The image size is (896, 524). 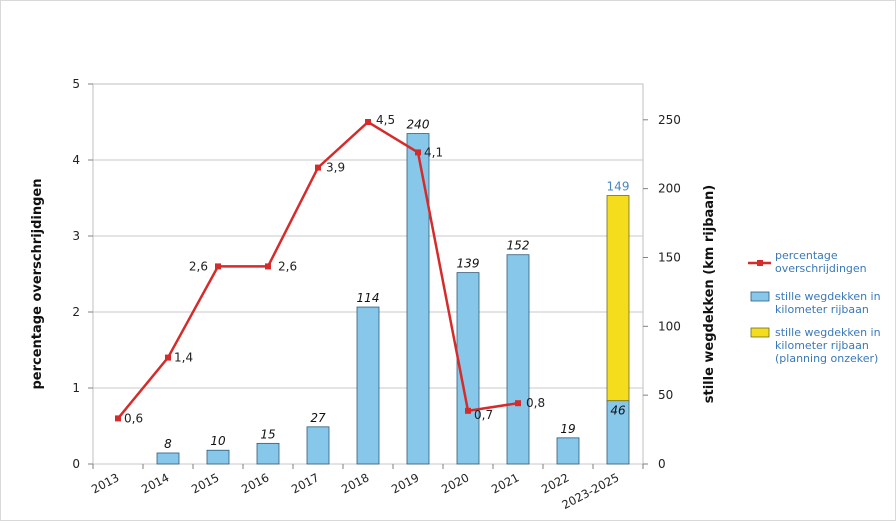 What do you see at coordinates (505, 483) in the screenshot?
I see `x-tick-label: 2021` at bounding box center [505, 483].